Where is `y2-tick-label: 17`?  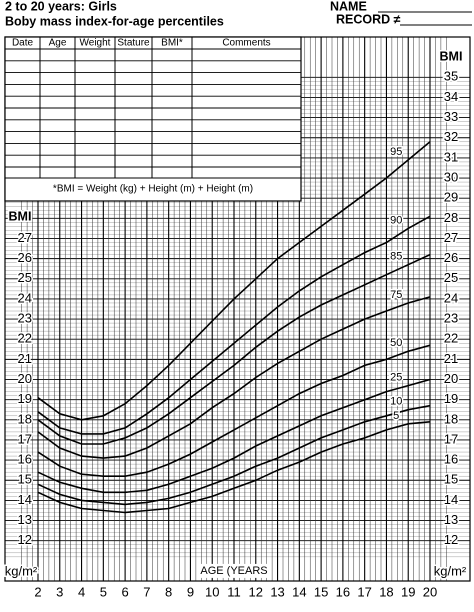 y2-tick-label: 17 is located at coordinates (451, 438).